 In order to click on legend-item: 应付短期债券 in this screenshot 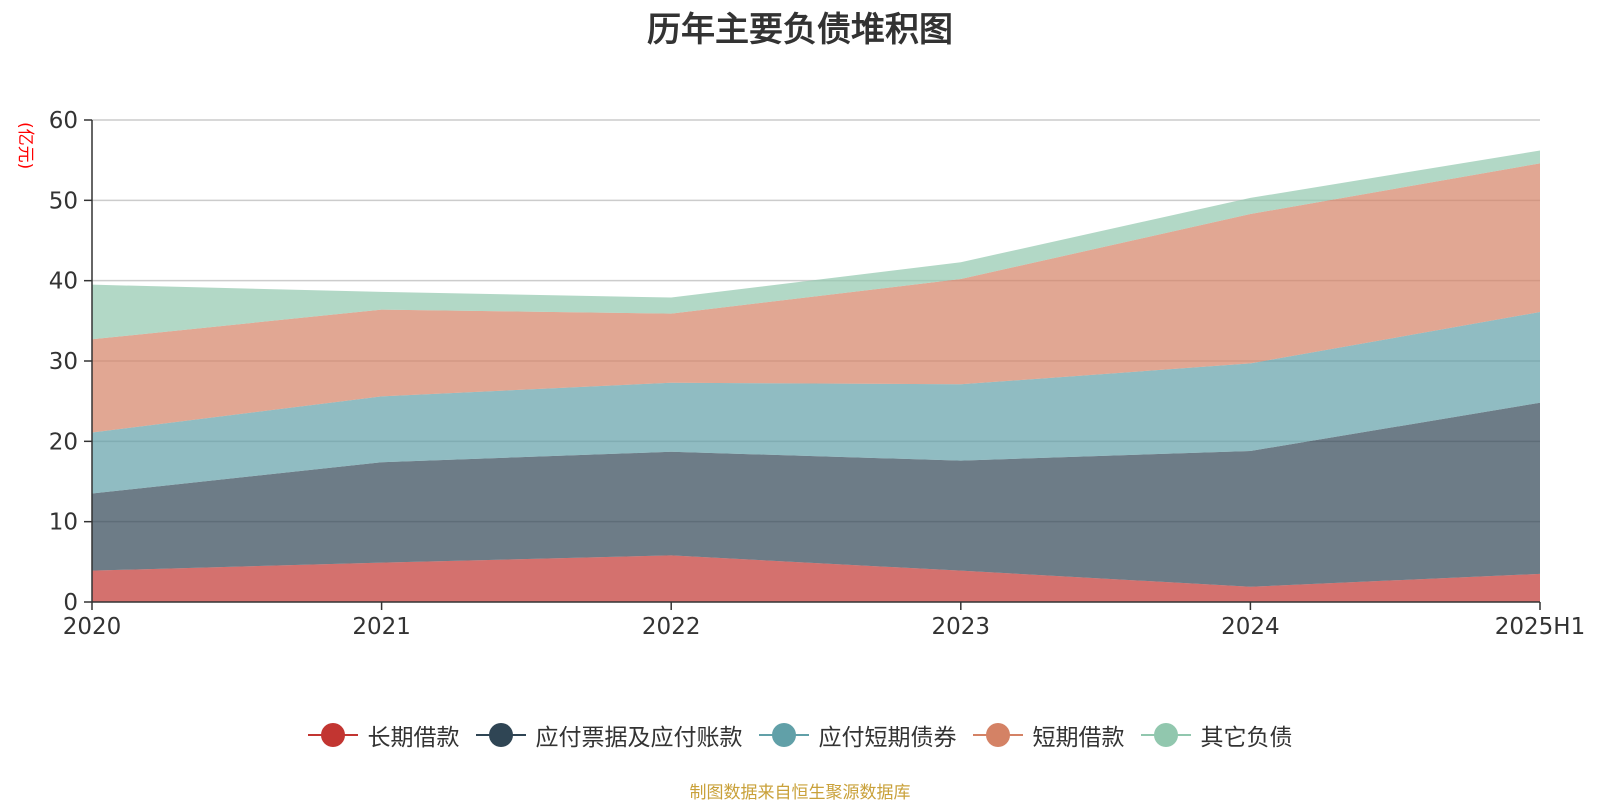, I will do `click(857, 735)`.